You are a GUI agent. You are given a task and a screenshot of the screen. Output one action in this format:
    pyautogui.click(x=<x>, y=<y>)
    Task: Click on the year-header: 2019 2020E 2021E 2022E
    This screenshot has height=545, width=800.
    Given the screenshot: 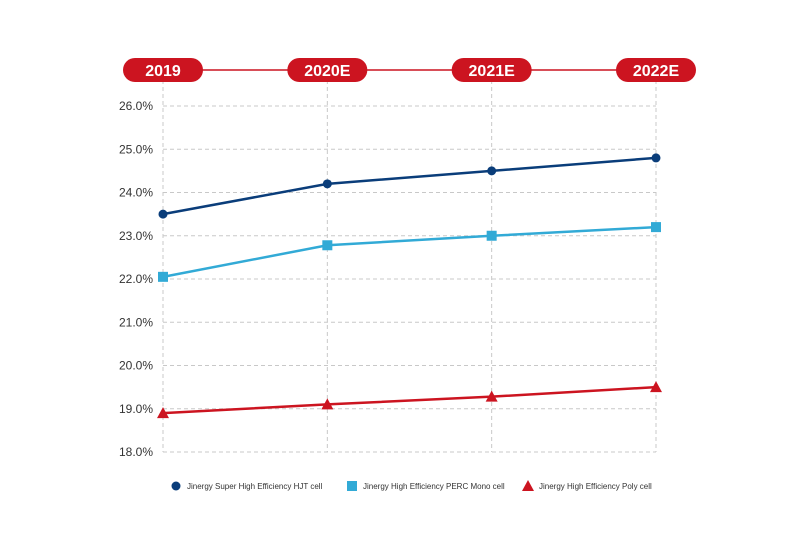 What is the action you would take?
    pyautogui.click(x=409, y=70)
    